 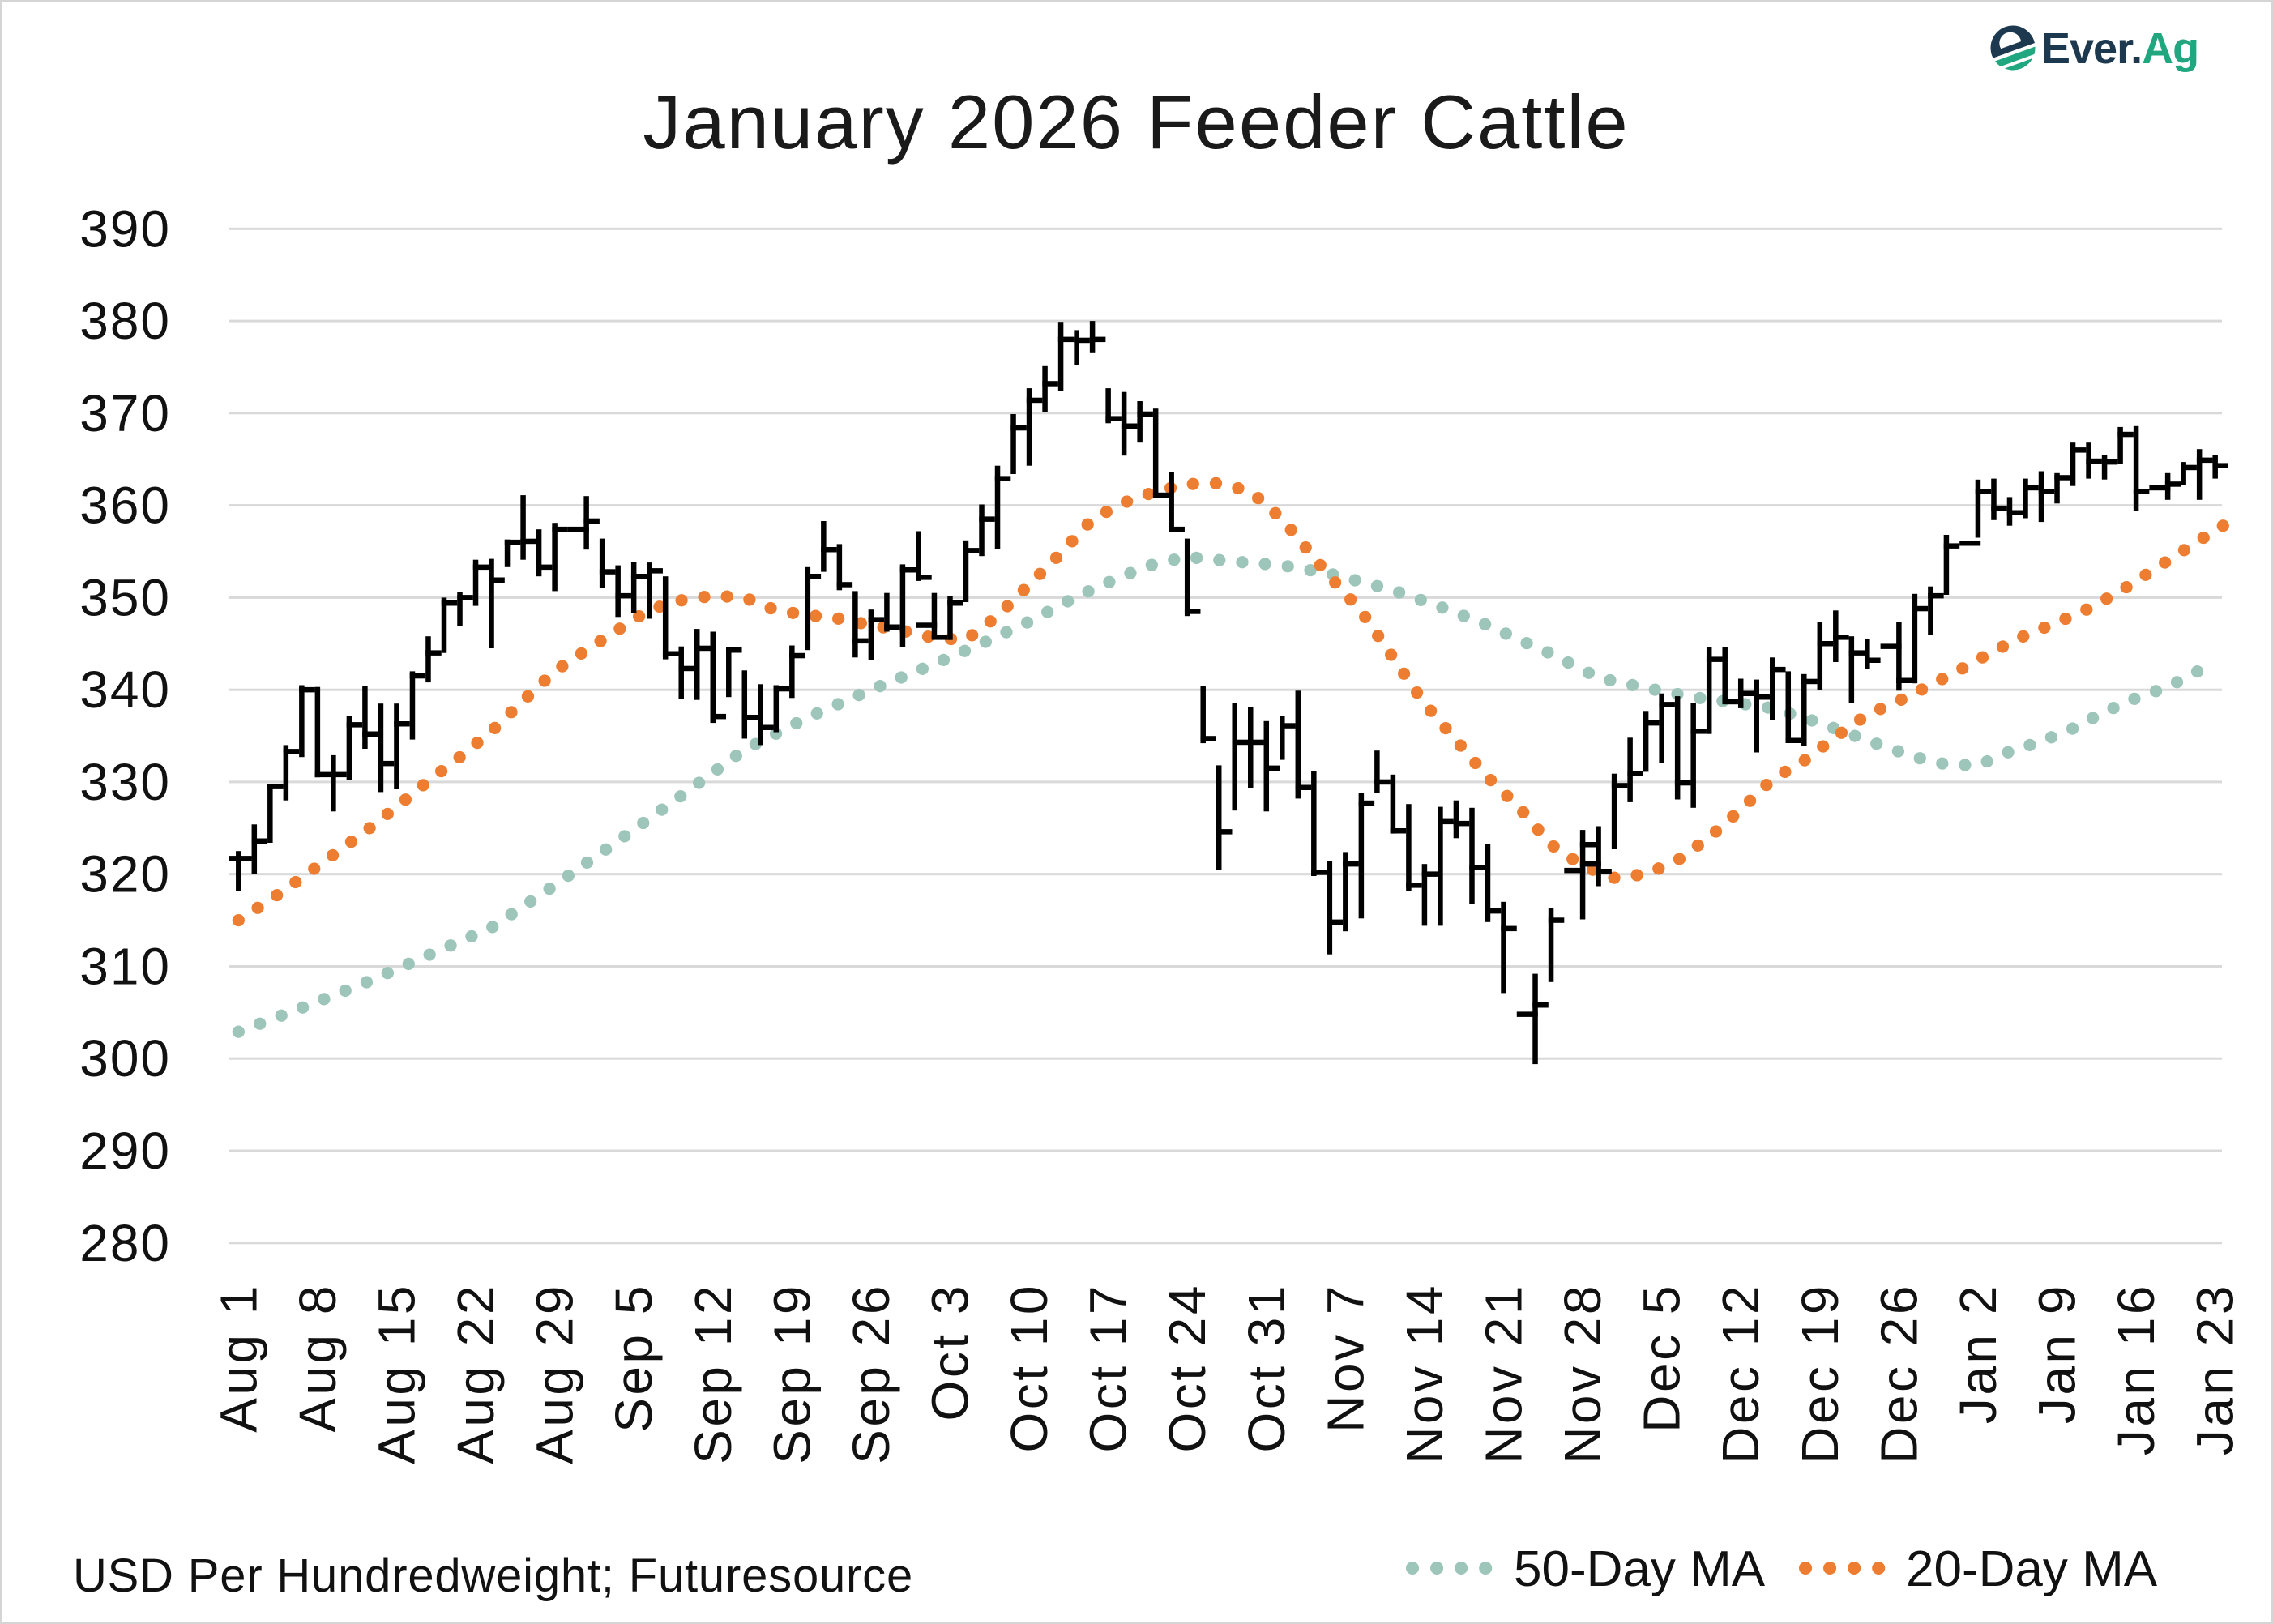 What do you see at coordinates (792, 1374) in the screenshot?
I see `svg-text: Sep 19` at bounding box center [792, 1374].